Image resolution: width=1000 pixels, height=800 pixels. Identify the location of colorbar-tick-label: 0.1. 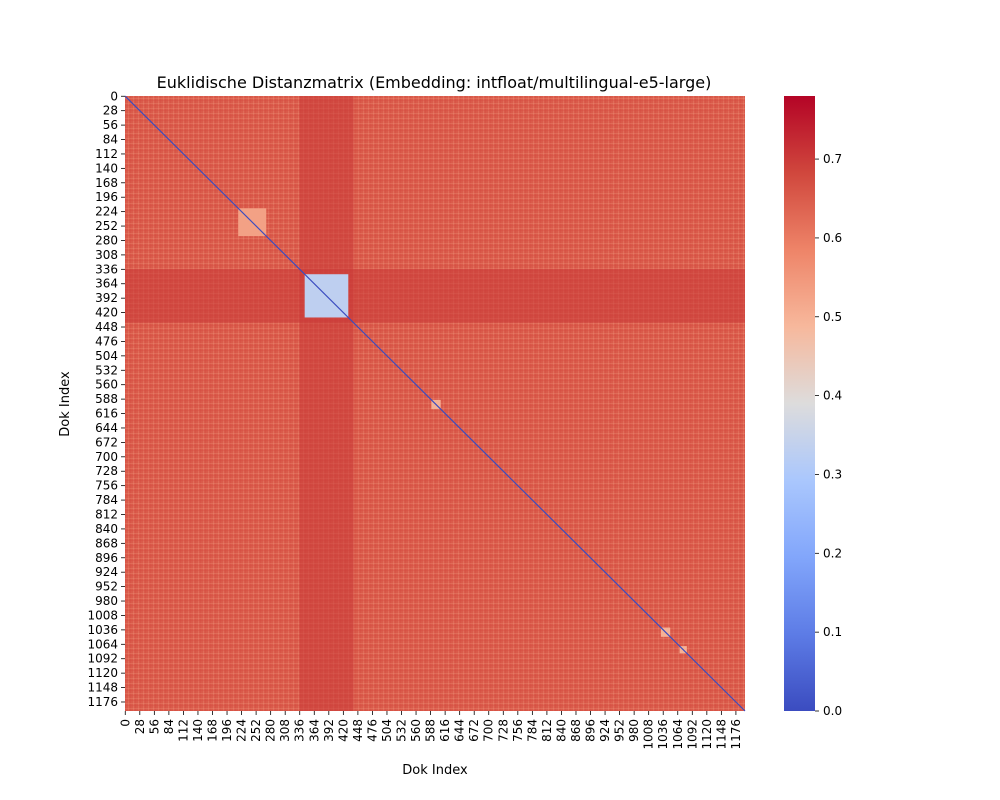
(832, 632).